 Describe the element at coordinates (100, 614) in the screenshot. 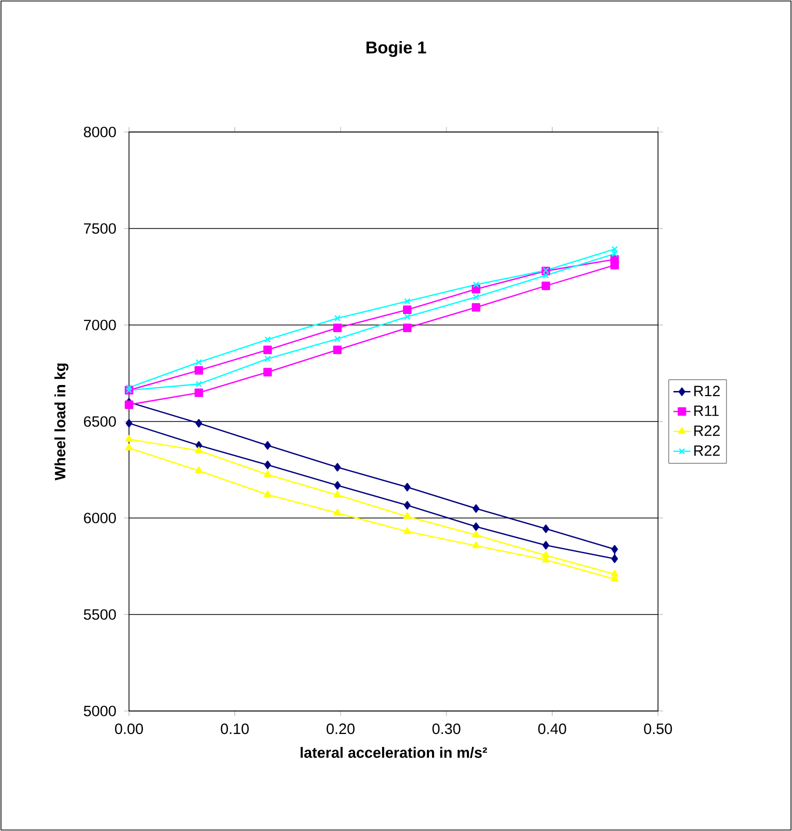

I see `y-tick-label: 5500` at that location.